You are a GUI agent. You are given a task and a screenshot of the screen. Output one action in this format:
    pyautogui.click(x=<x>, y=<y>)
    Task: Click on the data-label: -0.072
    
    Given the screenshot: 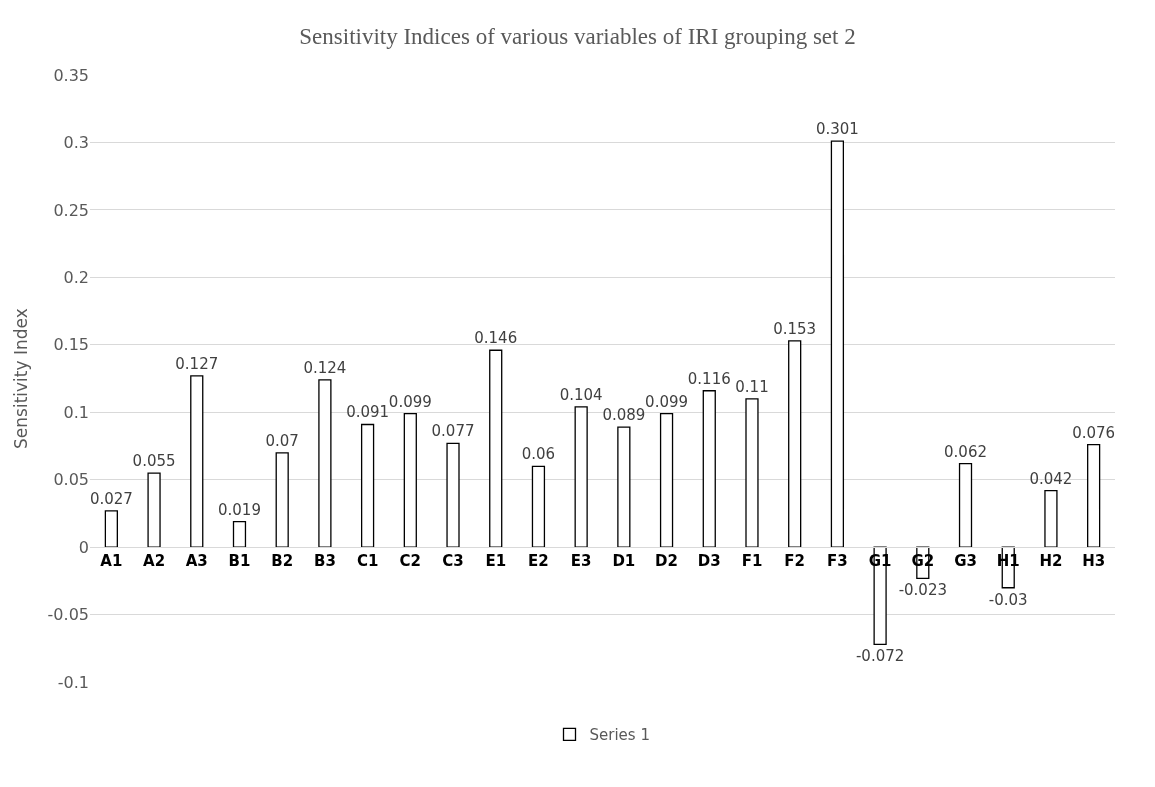 What is the action you would take?
    pyautogui.click(x=880, y=656)
    